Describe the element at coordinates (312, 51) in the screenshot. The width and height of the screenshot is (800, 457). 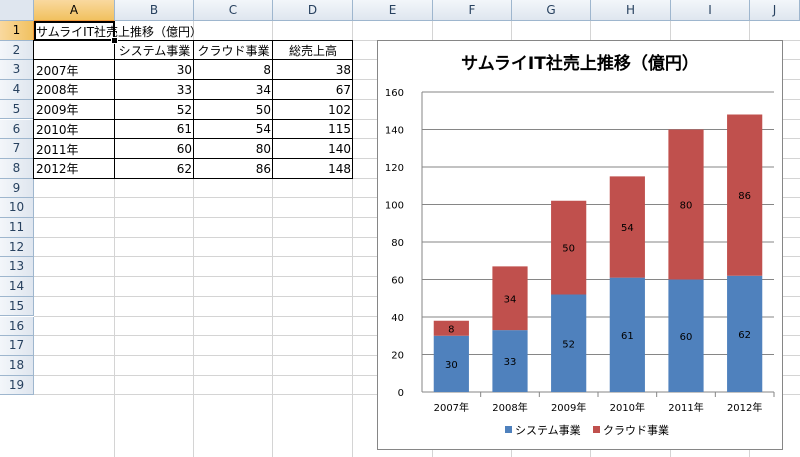
I see `table-header-cell: 総売上高` at that location.